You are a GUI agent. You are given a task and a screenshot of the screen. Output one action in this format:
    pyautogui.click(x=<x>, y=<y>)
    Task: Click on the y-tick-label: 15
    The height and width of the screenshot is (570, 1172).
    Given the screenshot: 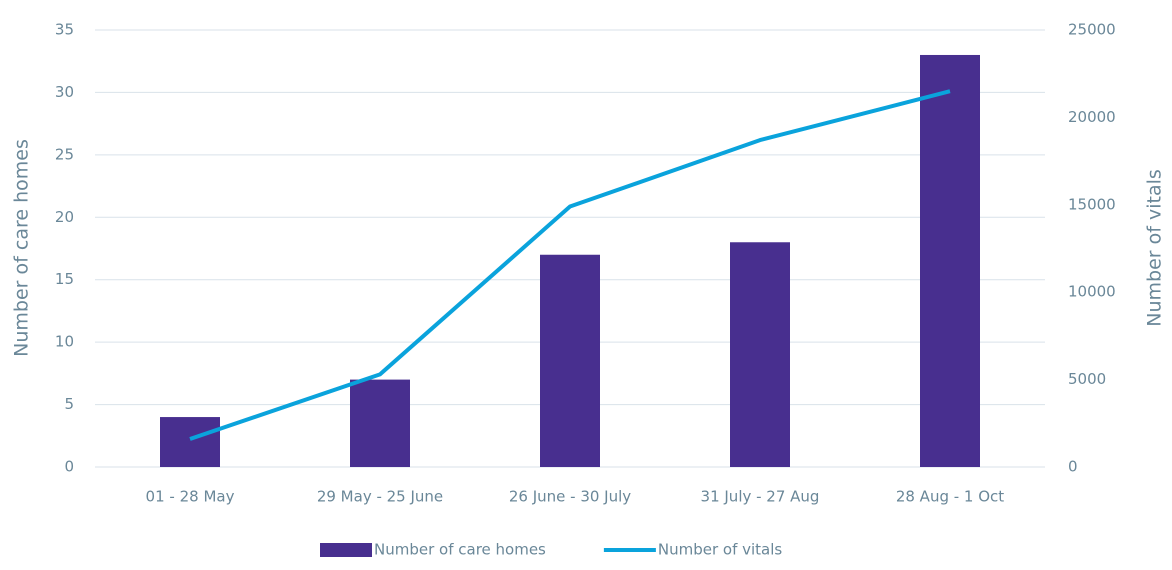 What is the action you would take?
    pyautogui.click(x=64, y=279)
    